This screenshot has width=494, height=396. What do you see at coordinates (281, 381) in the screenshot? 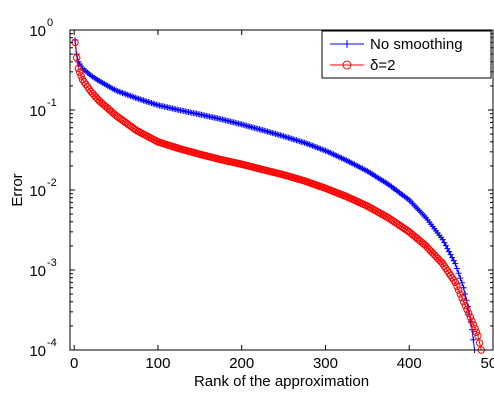
I see `x-axis-label: Rank of the approximation` at bounding box center [281, 381].